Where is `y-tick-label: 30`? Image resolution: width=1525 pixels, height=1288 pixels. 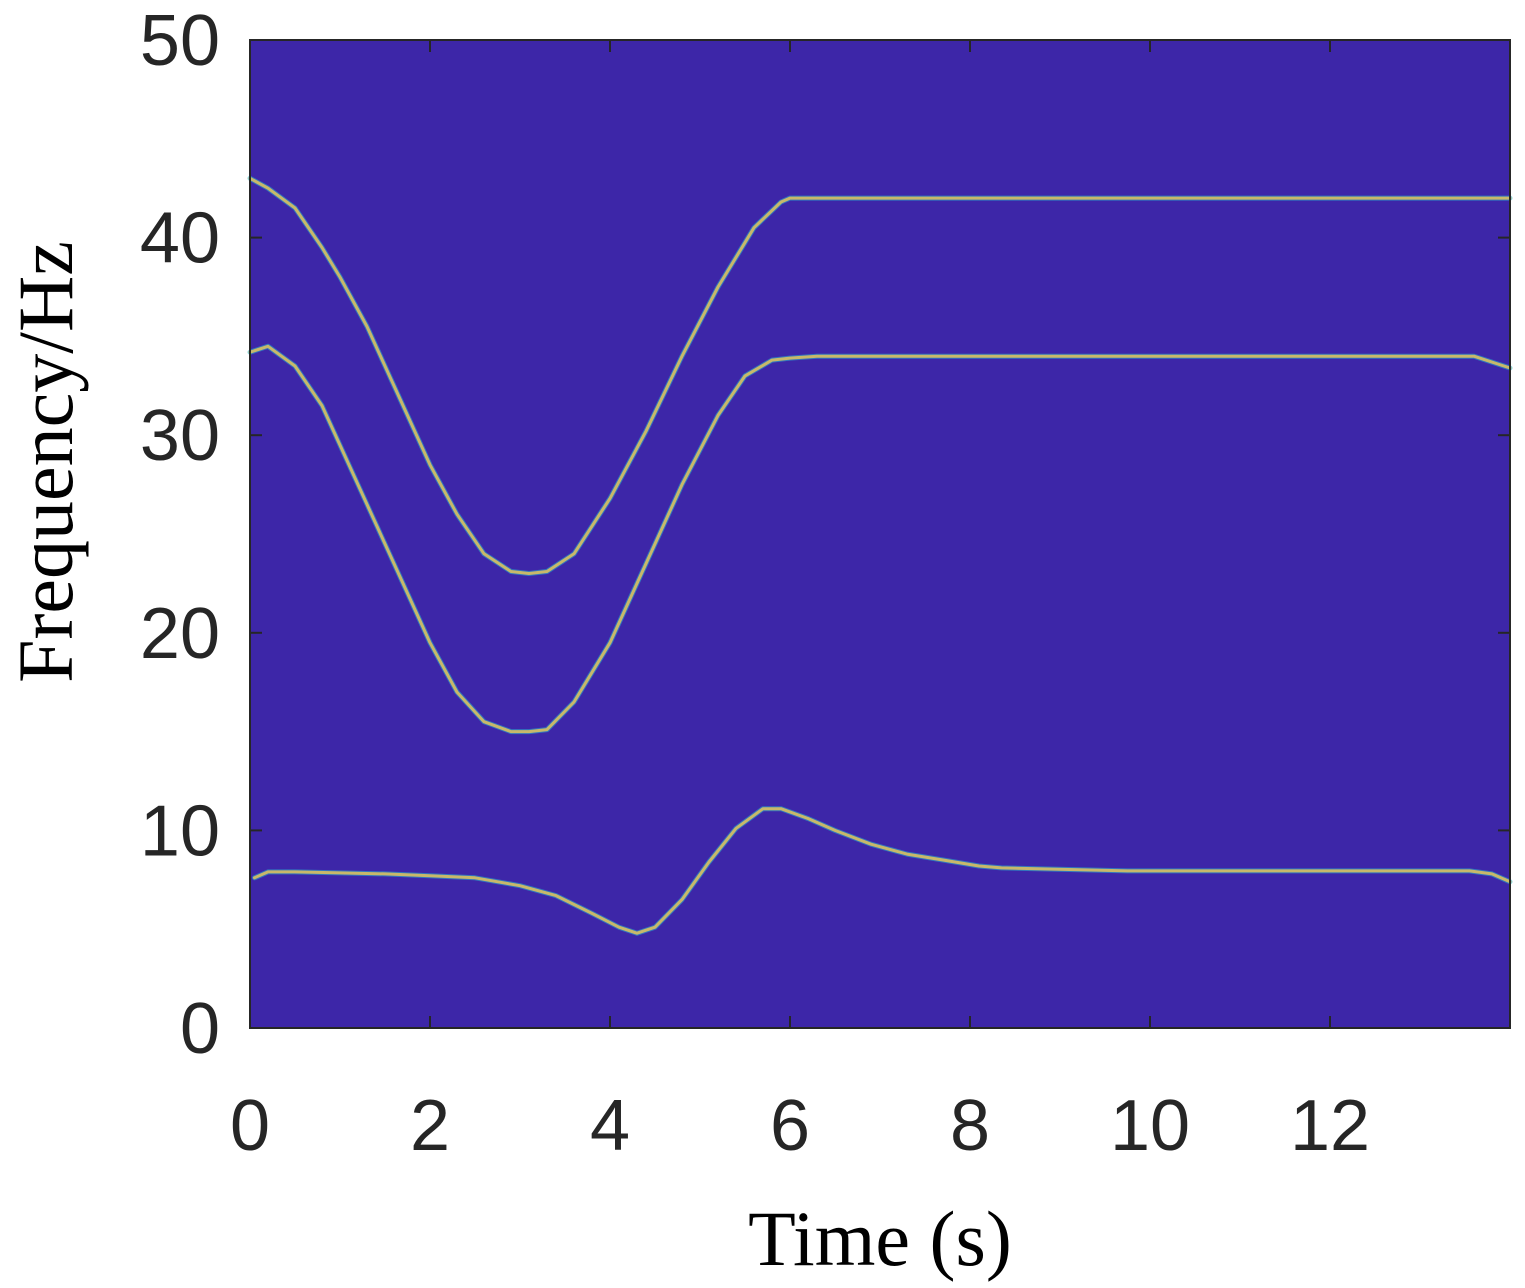
y-tick-label: 30 is located at coordinates (180, 436).